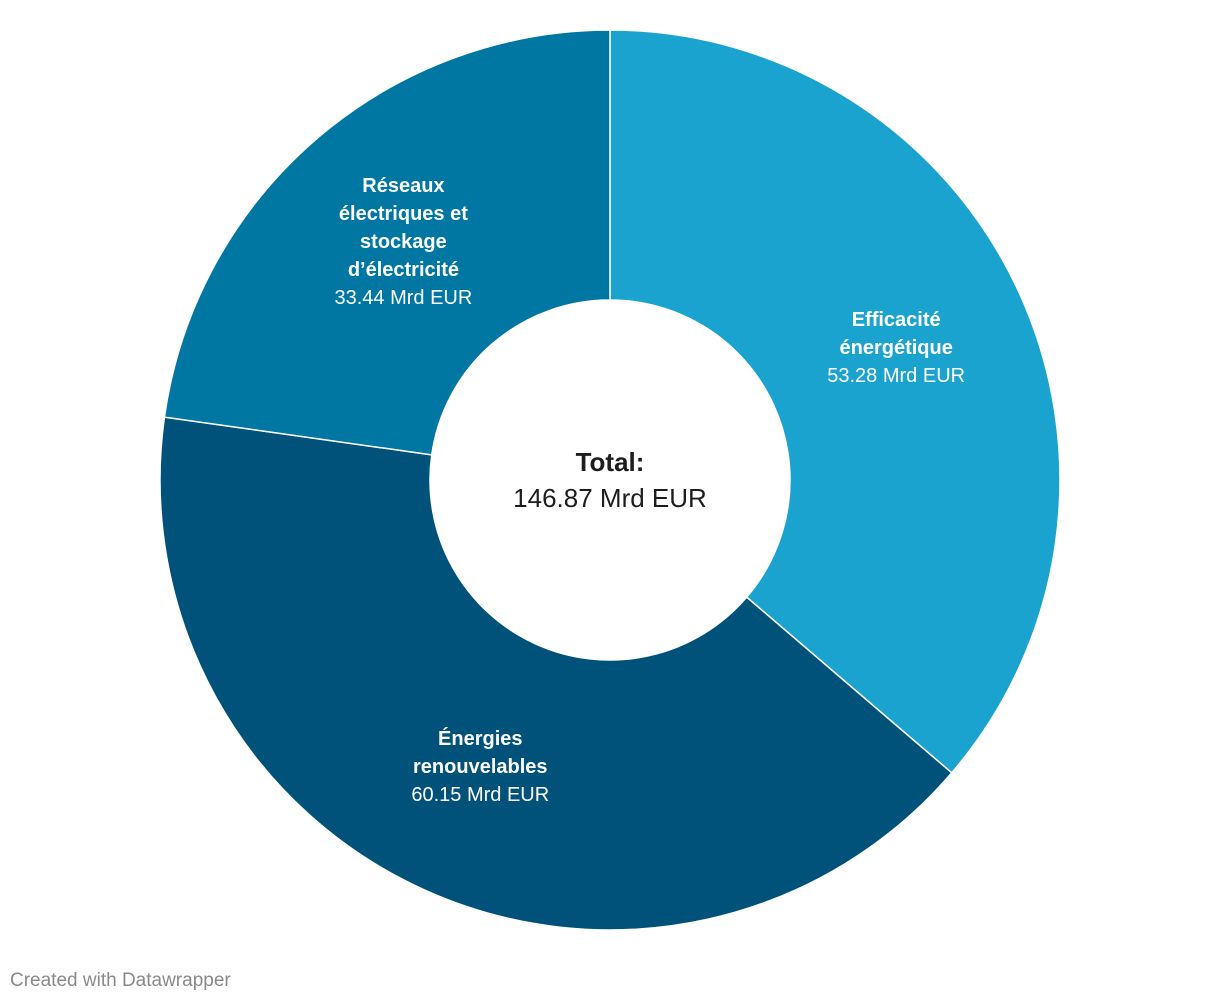 This screenshot has height=1006, width=1220. What do you see at coordinates (403, 298) in the screenshot?
I see `value-label: 33.44 Mrd EUR` at bounding box center [403, 298].